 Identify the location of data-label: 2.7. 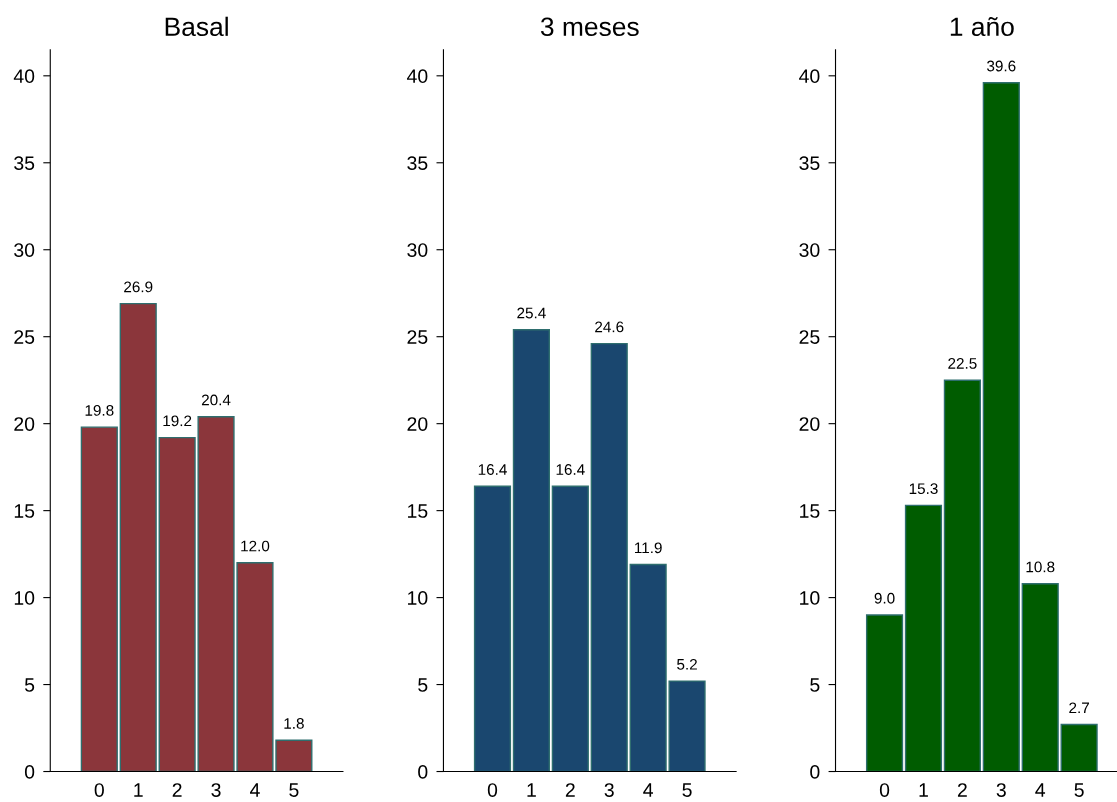
(1079, 708).